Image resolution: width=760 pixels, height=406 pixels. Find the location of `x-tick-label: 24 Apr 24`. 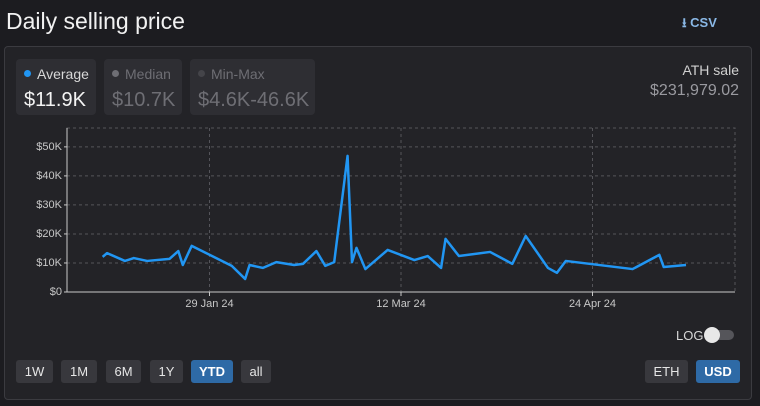

x-tick-label: 24 Apr 24 is located at coordinates (592, 304).